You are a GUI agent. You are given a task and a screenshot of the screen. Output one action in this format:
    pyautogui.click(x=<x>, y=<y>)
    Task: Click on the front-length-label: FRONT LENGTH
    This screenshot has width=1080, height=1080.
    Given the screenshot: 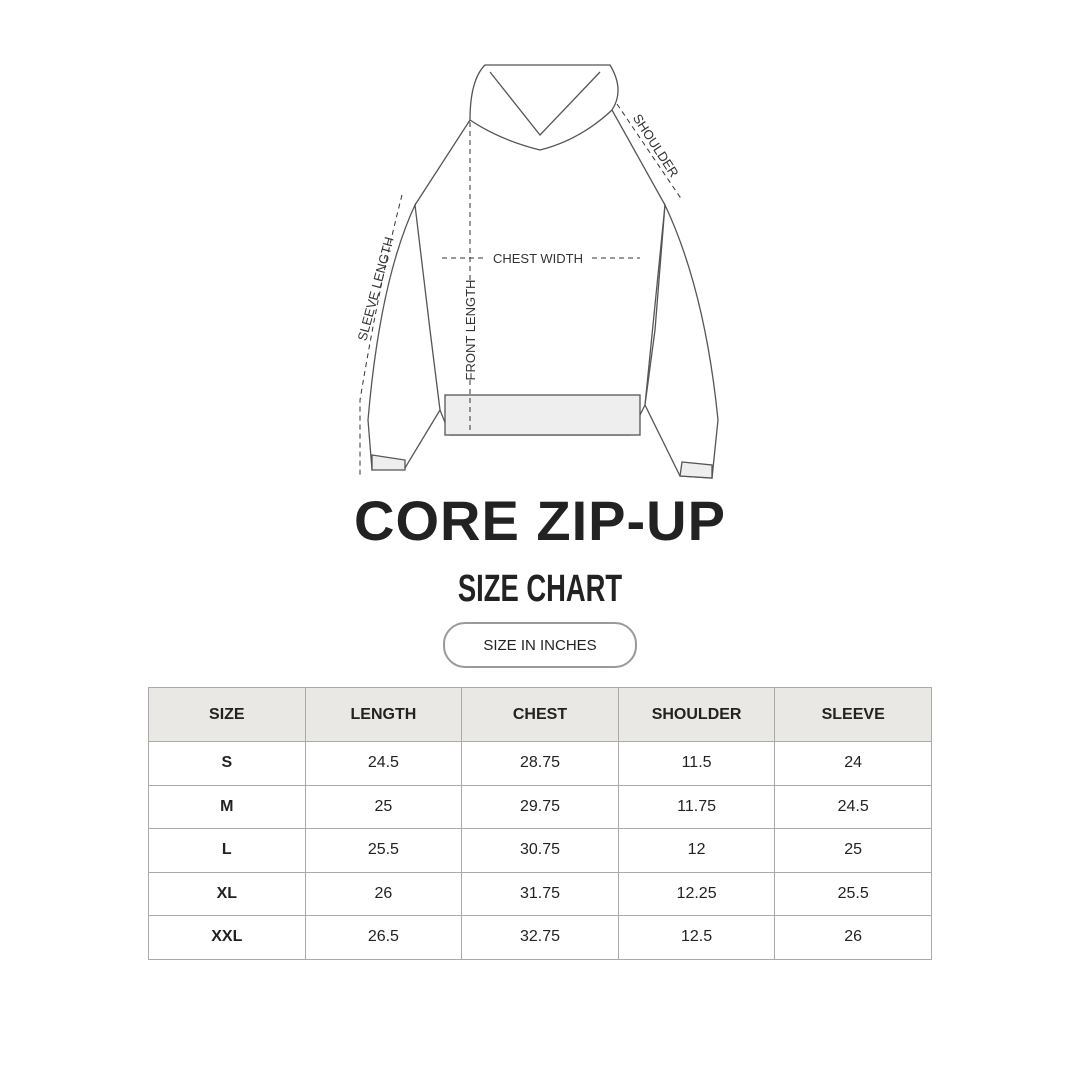 What is the action you would take?
    pyautogui.click(x=470, y=330)
    